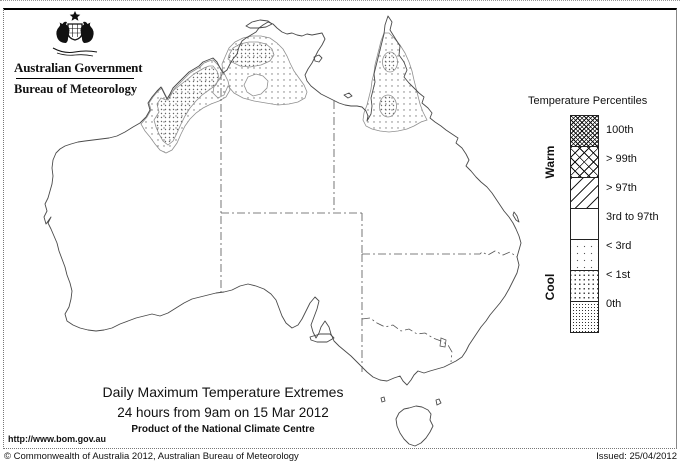 This screenshot has width=680, height=467. What do you see at coordinates (440, 254) in the screenshot?
I see `border-qld-nsw` at bounding box center [440, 254].